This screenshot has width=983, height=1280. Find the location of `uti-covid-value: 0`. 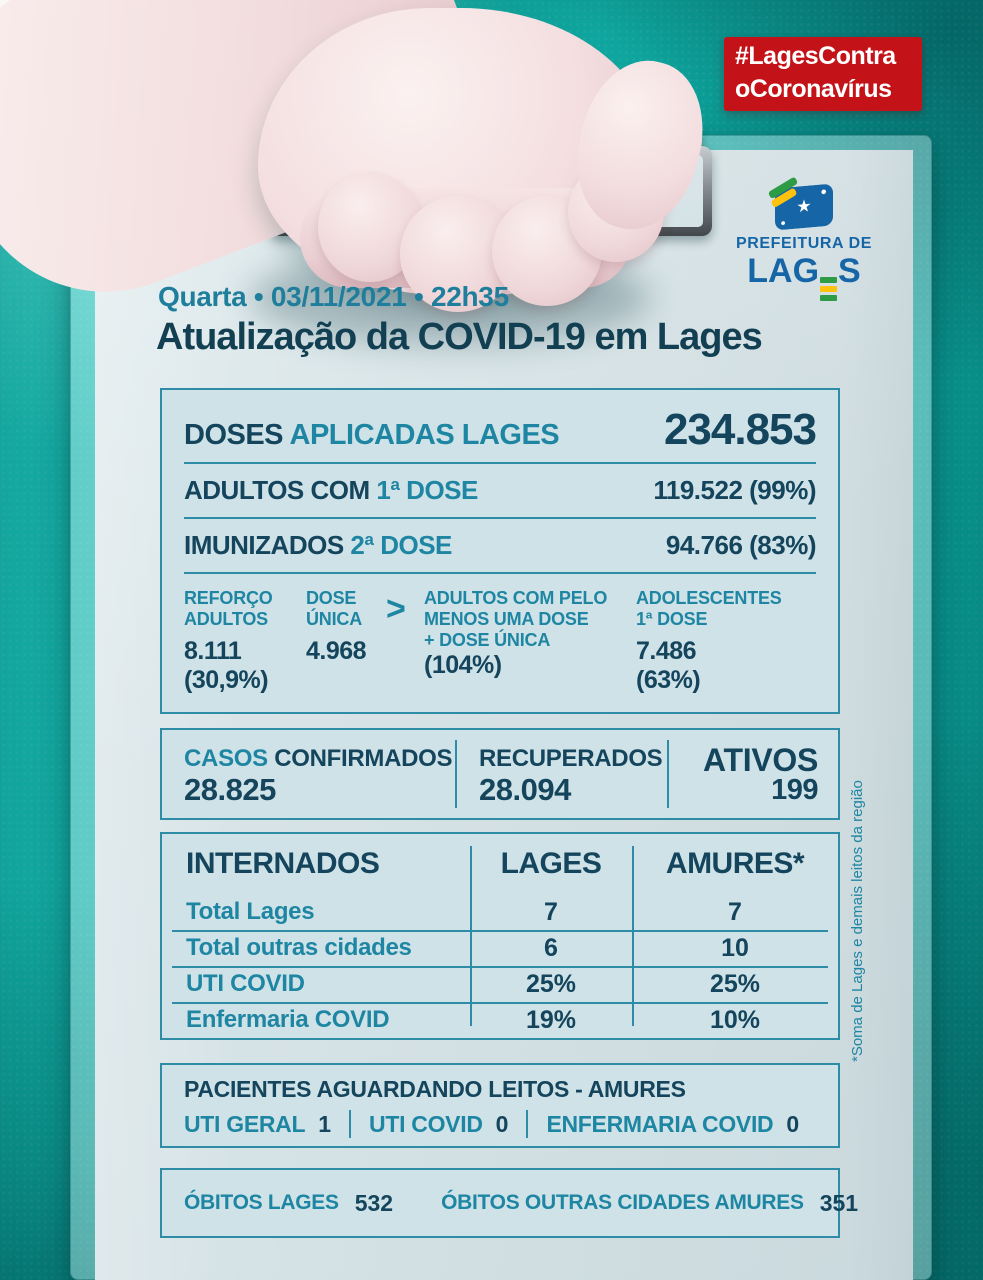

uti-covid-value: 0 is located at coordinates (502, 1123).